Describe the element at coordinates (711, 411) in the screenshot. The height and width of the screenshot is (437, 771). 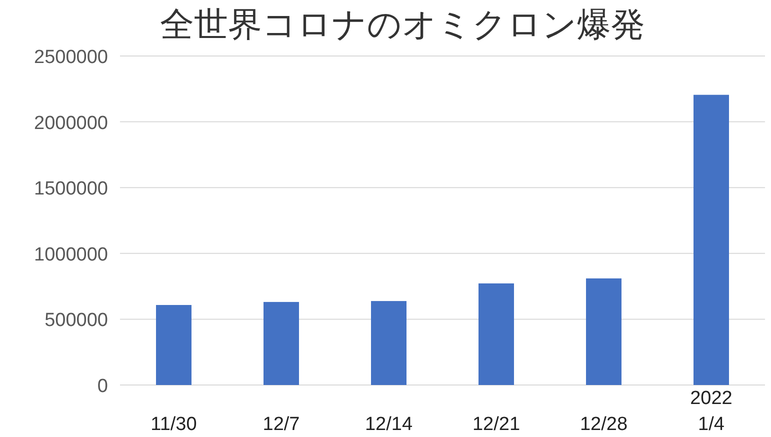
I see `x-tick-label: 2022 1/4` at that location.